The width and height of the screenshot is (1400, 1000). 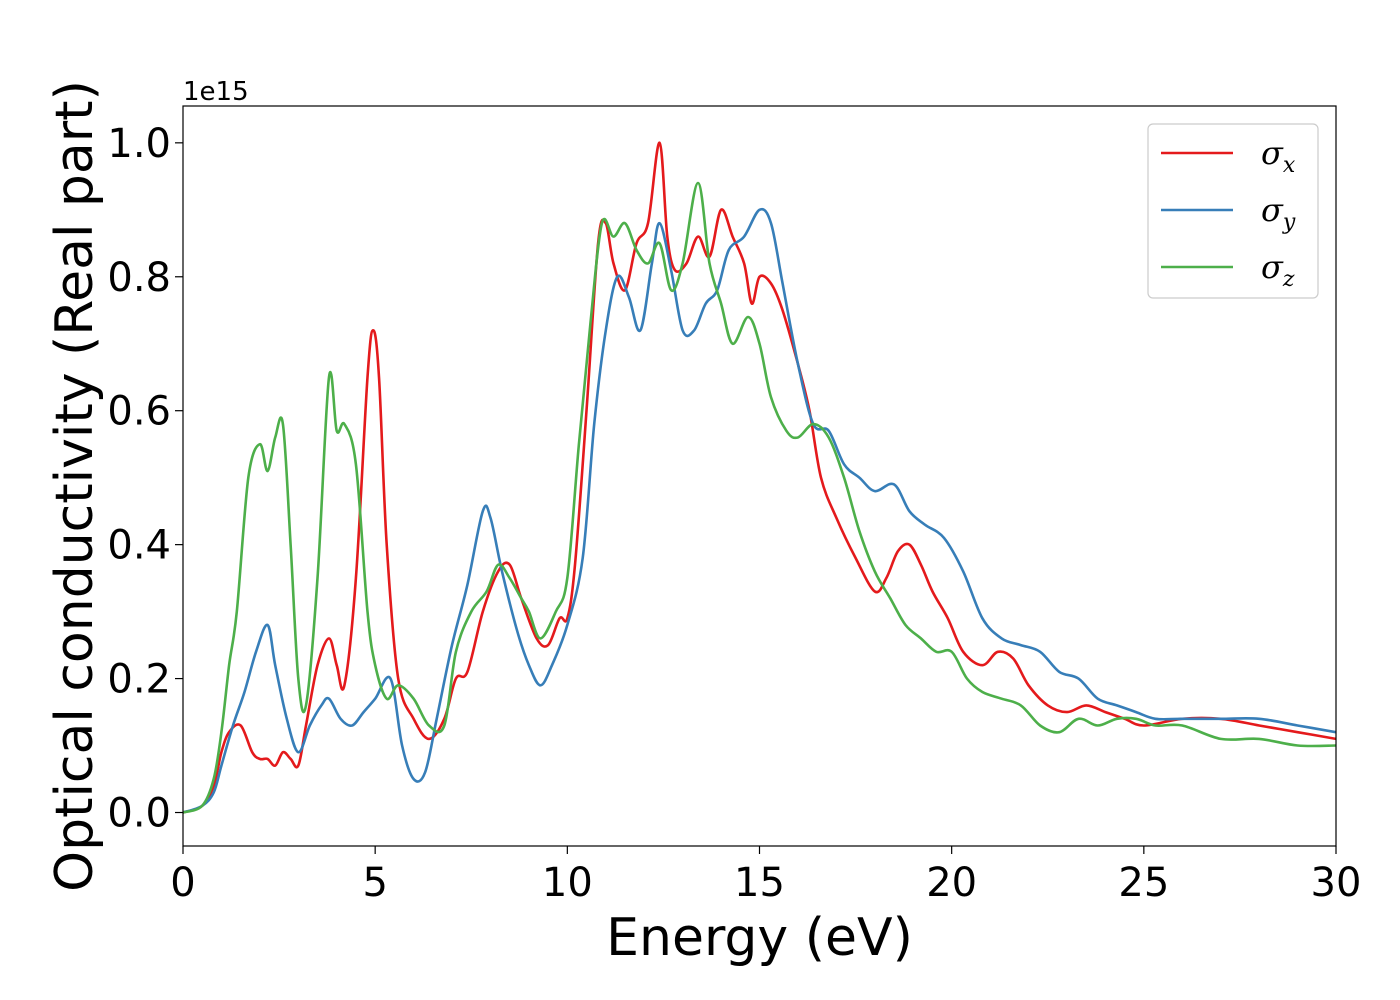 What do you see at coordinates (1278, 213) in the screenshot?
I see `legend-label-y: σy` at bounding box center [1278, 213].